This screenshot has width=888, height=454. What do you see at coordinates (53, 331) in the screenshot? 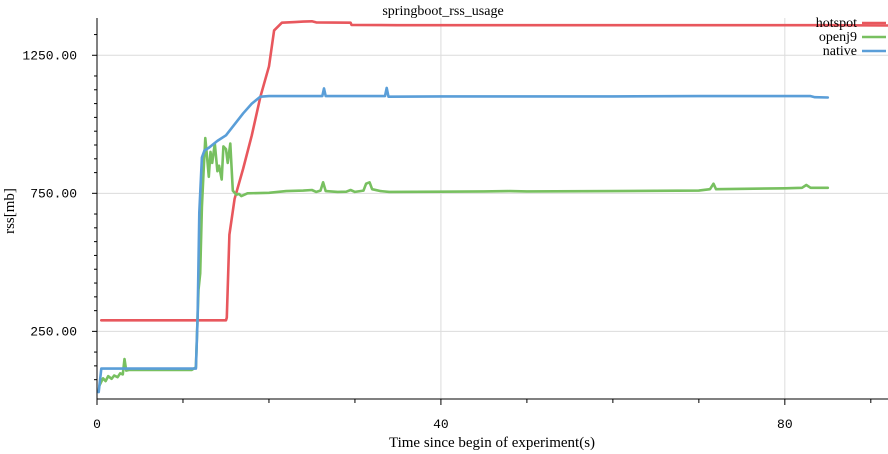
I see `y-tick-label: 250.00` at bounding box center [53, 331].